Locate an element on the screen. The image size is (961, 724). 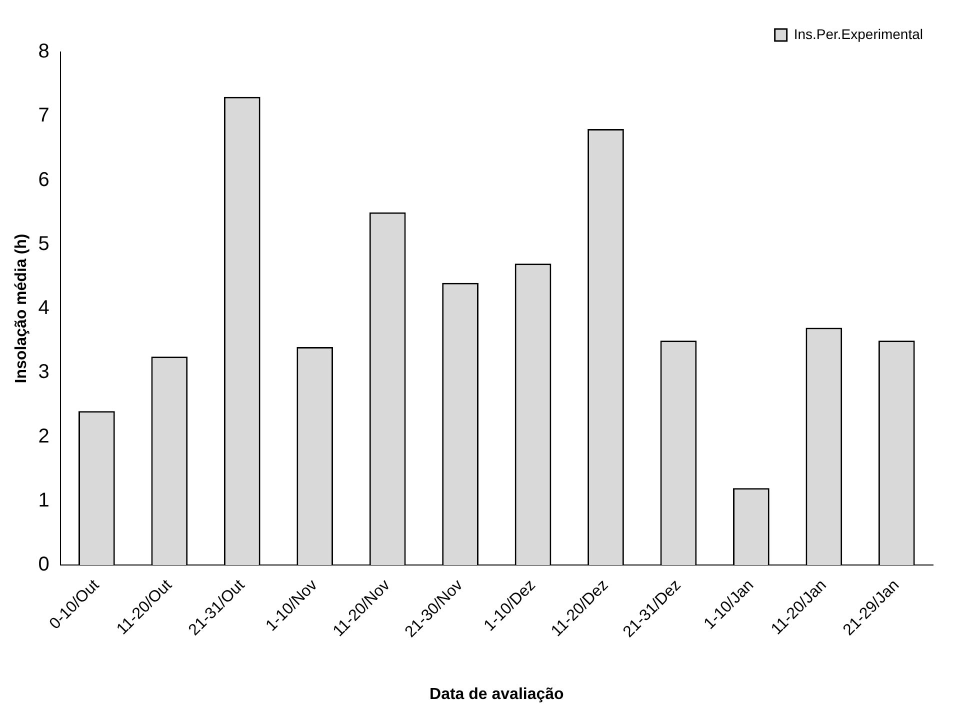
x-axis-title: Data de avaliação is located at coordinates (497, 694).